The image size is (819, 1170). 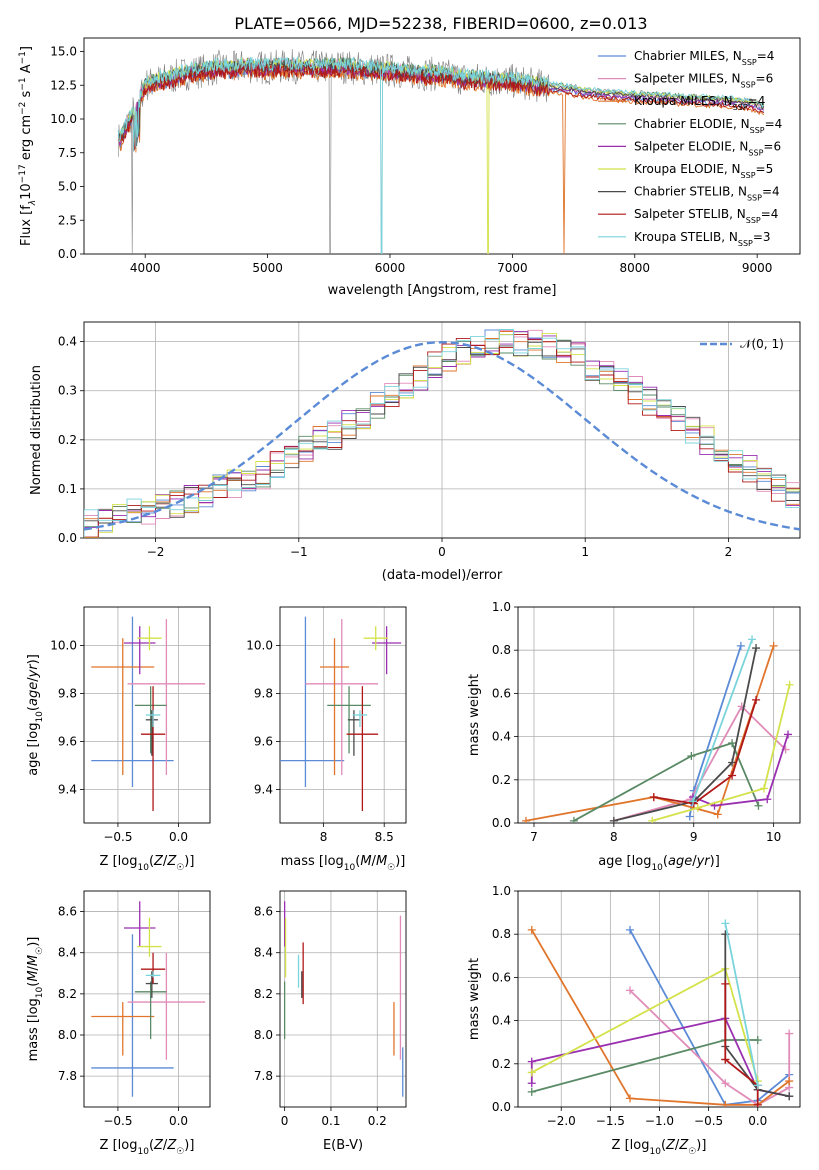 What do you see at coordinates (702, 239) in the screenshot?
I see `legend-label: Kroupa STELIB, NSSP=3` at bounding box center [702, 239].